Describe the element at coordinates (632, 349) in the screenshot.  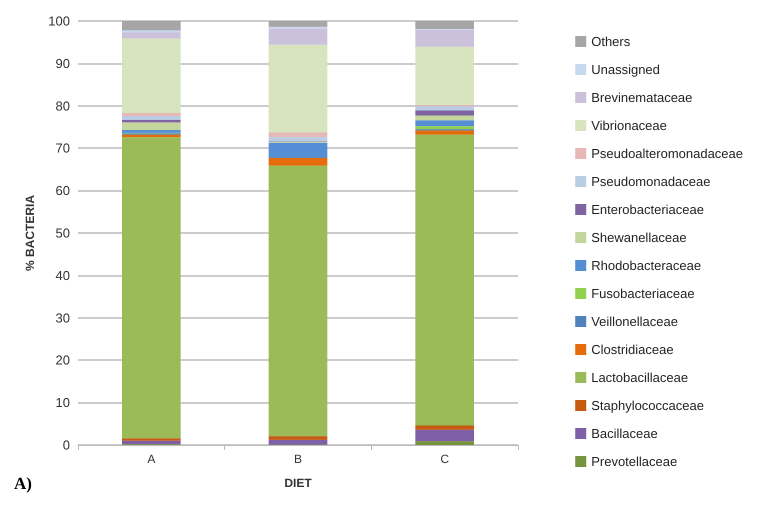
I see `legend-label: Clostridiaceae` at that location.